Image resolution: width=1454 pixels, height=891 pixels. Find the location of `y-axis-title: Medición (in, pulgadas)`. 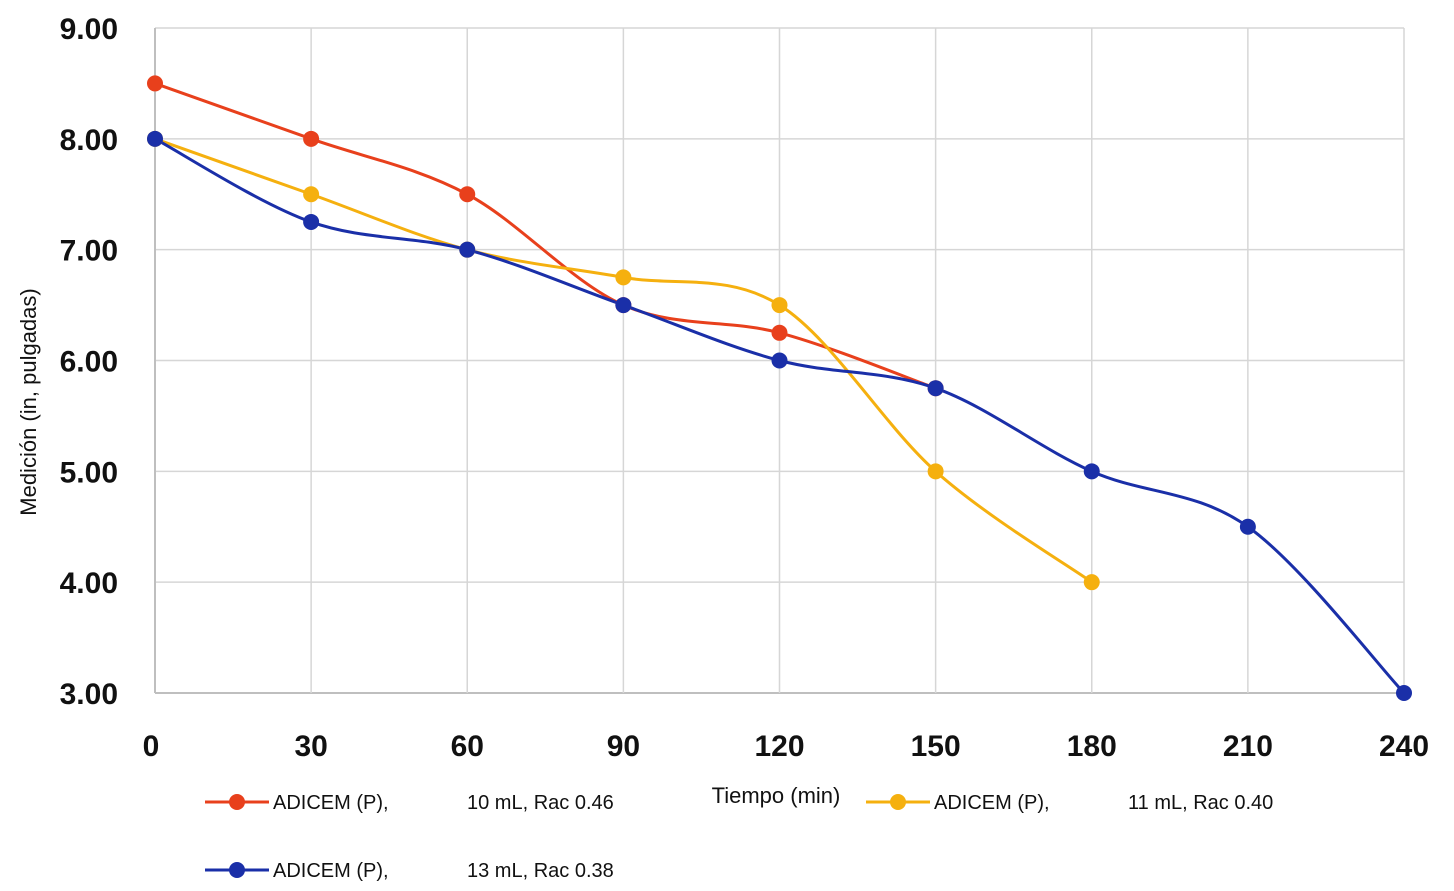

y-axis-title: Medición (in, pulgadas) is located at coordinates (28, 401).